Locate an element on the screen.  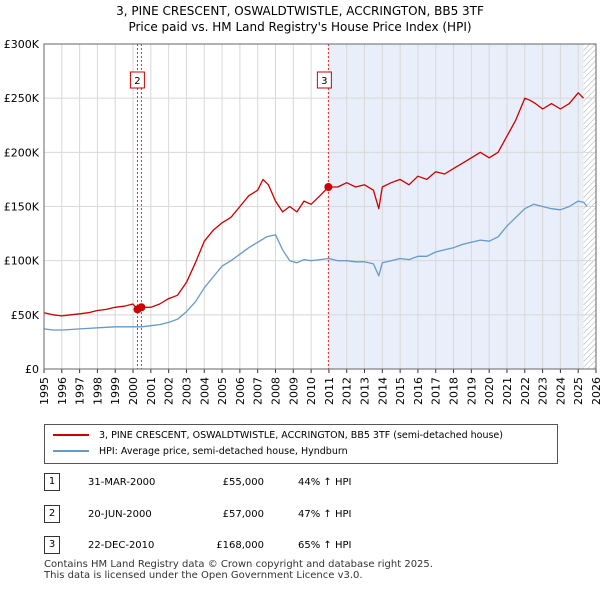
x-tick-label-2025: 2025 is located at coordinates (578, 391).